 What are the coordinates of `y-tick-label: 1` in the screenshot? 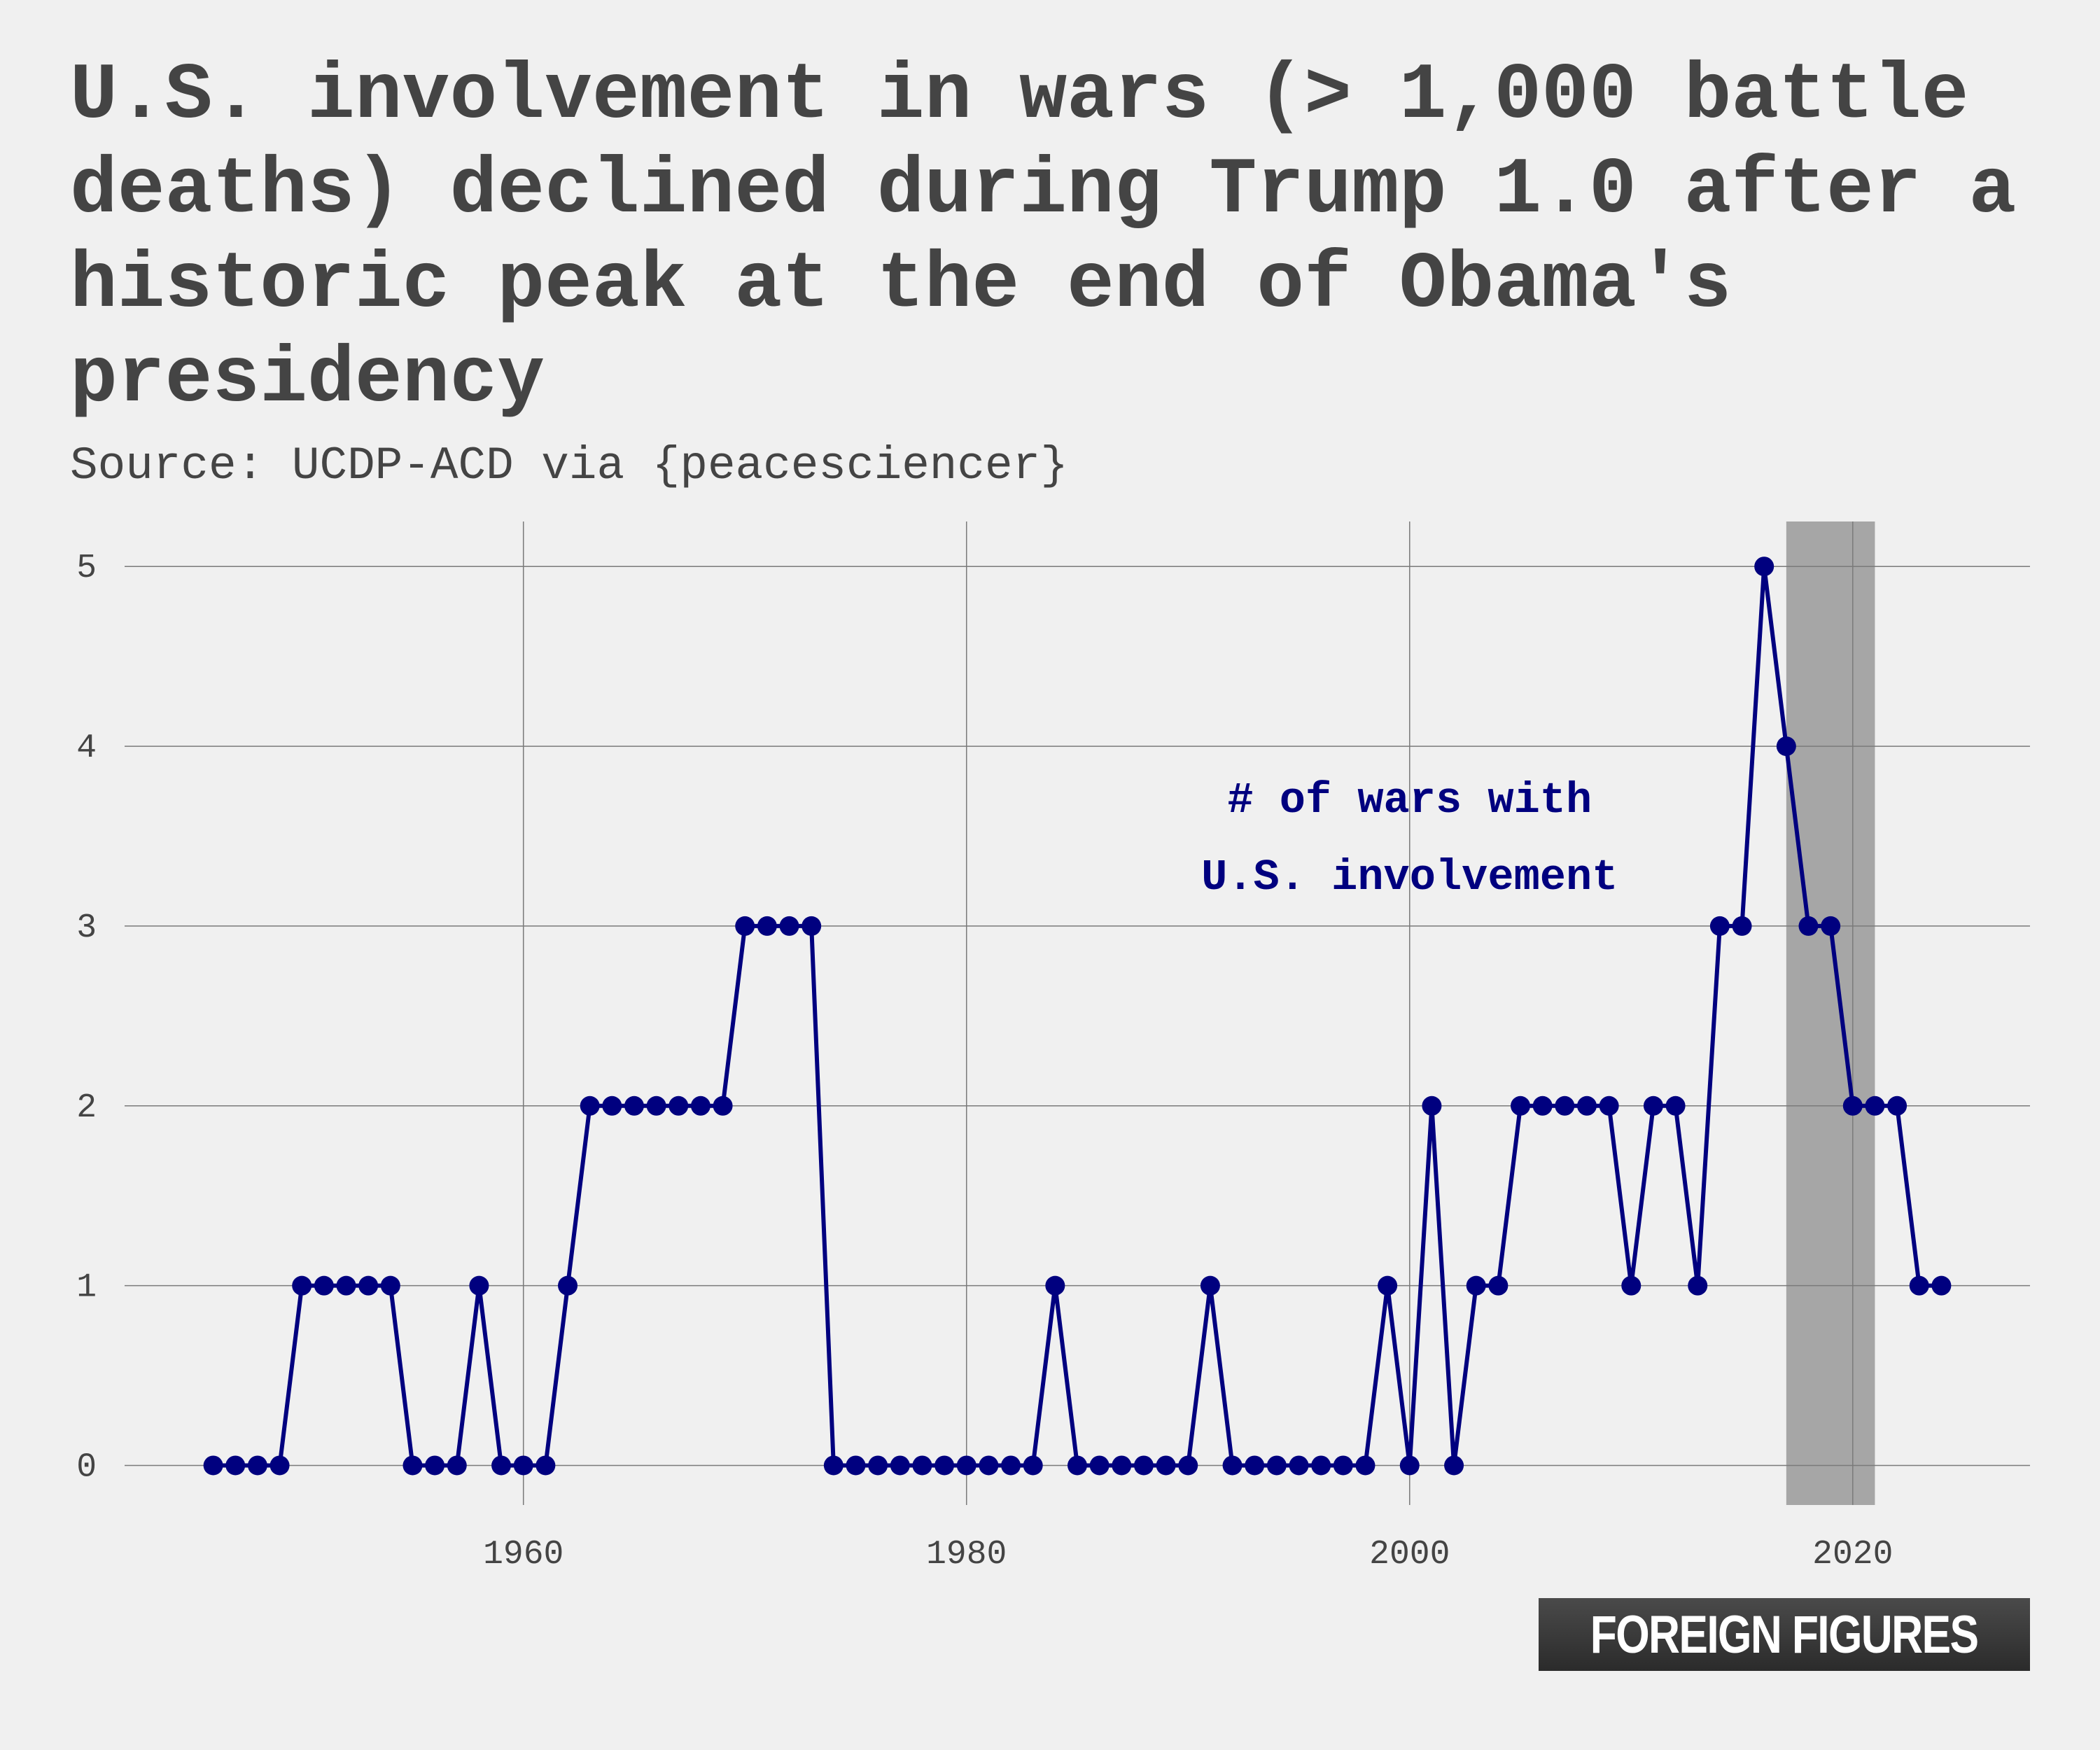 It's located at (86, 1288).